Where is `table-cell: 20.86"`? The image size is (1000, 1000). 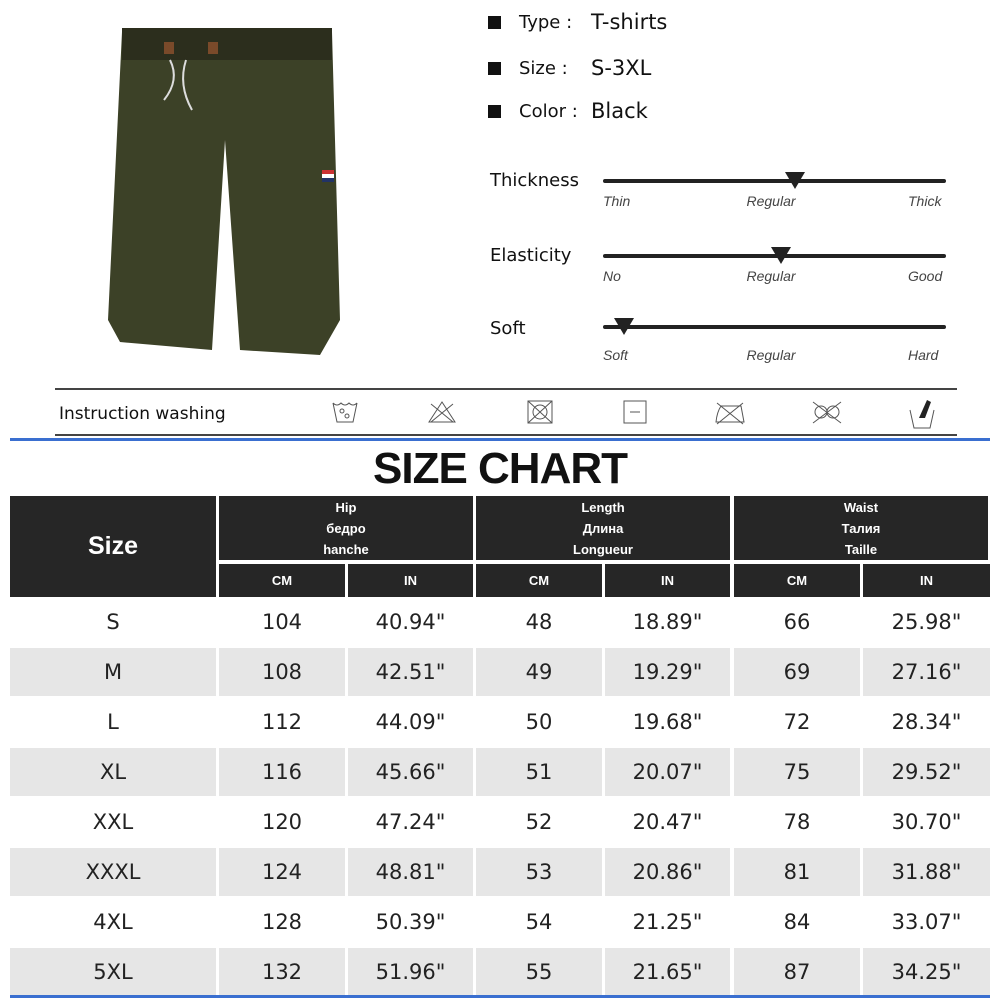
table-cell: 20.86" is located at coordinates (667, 872).